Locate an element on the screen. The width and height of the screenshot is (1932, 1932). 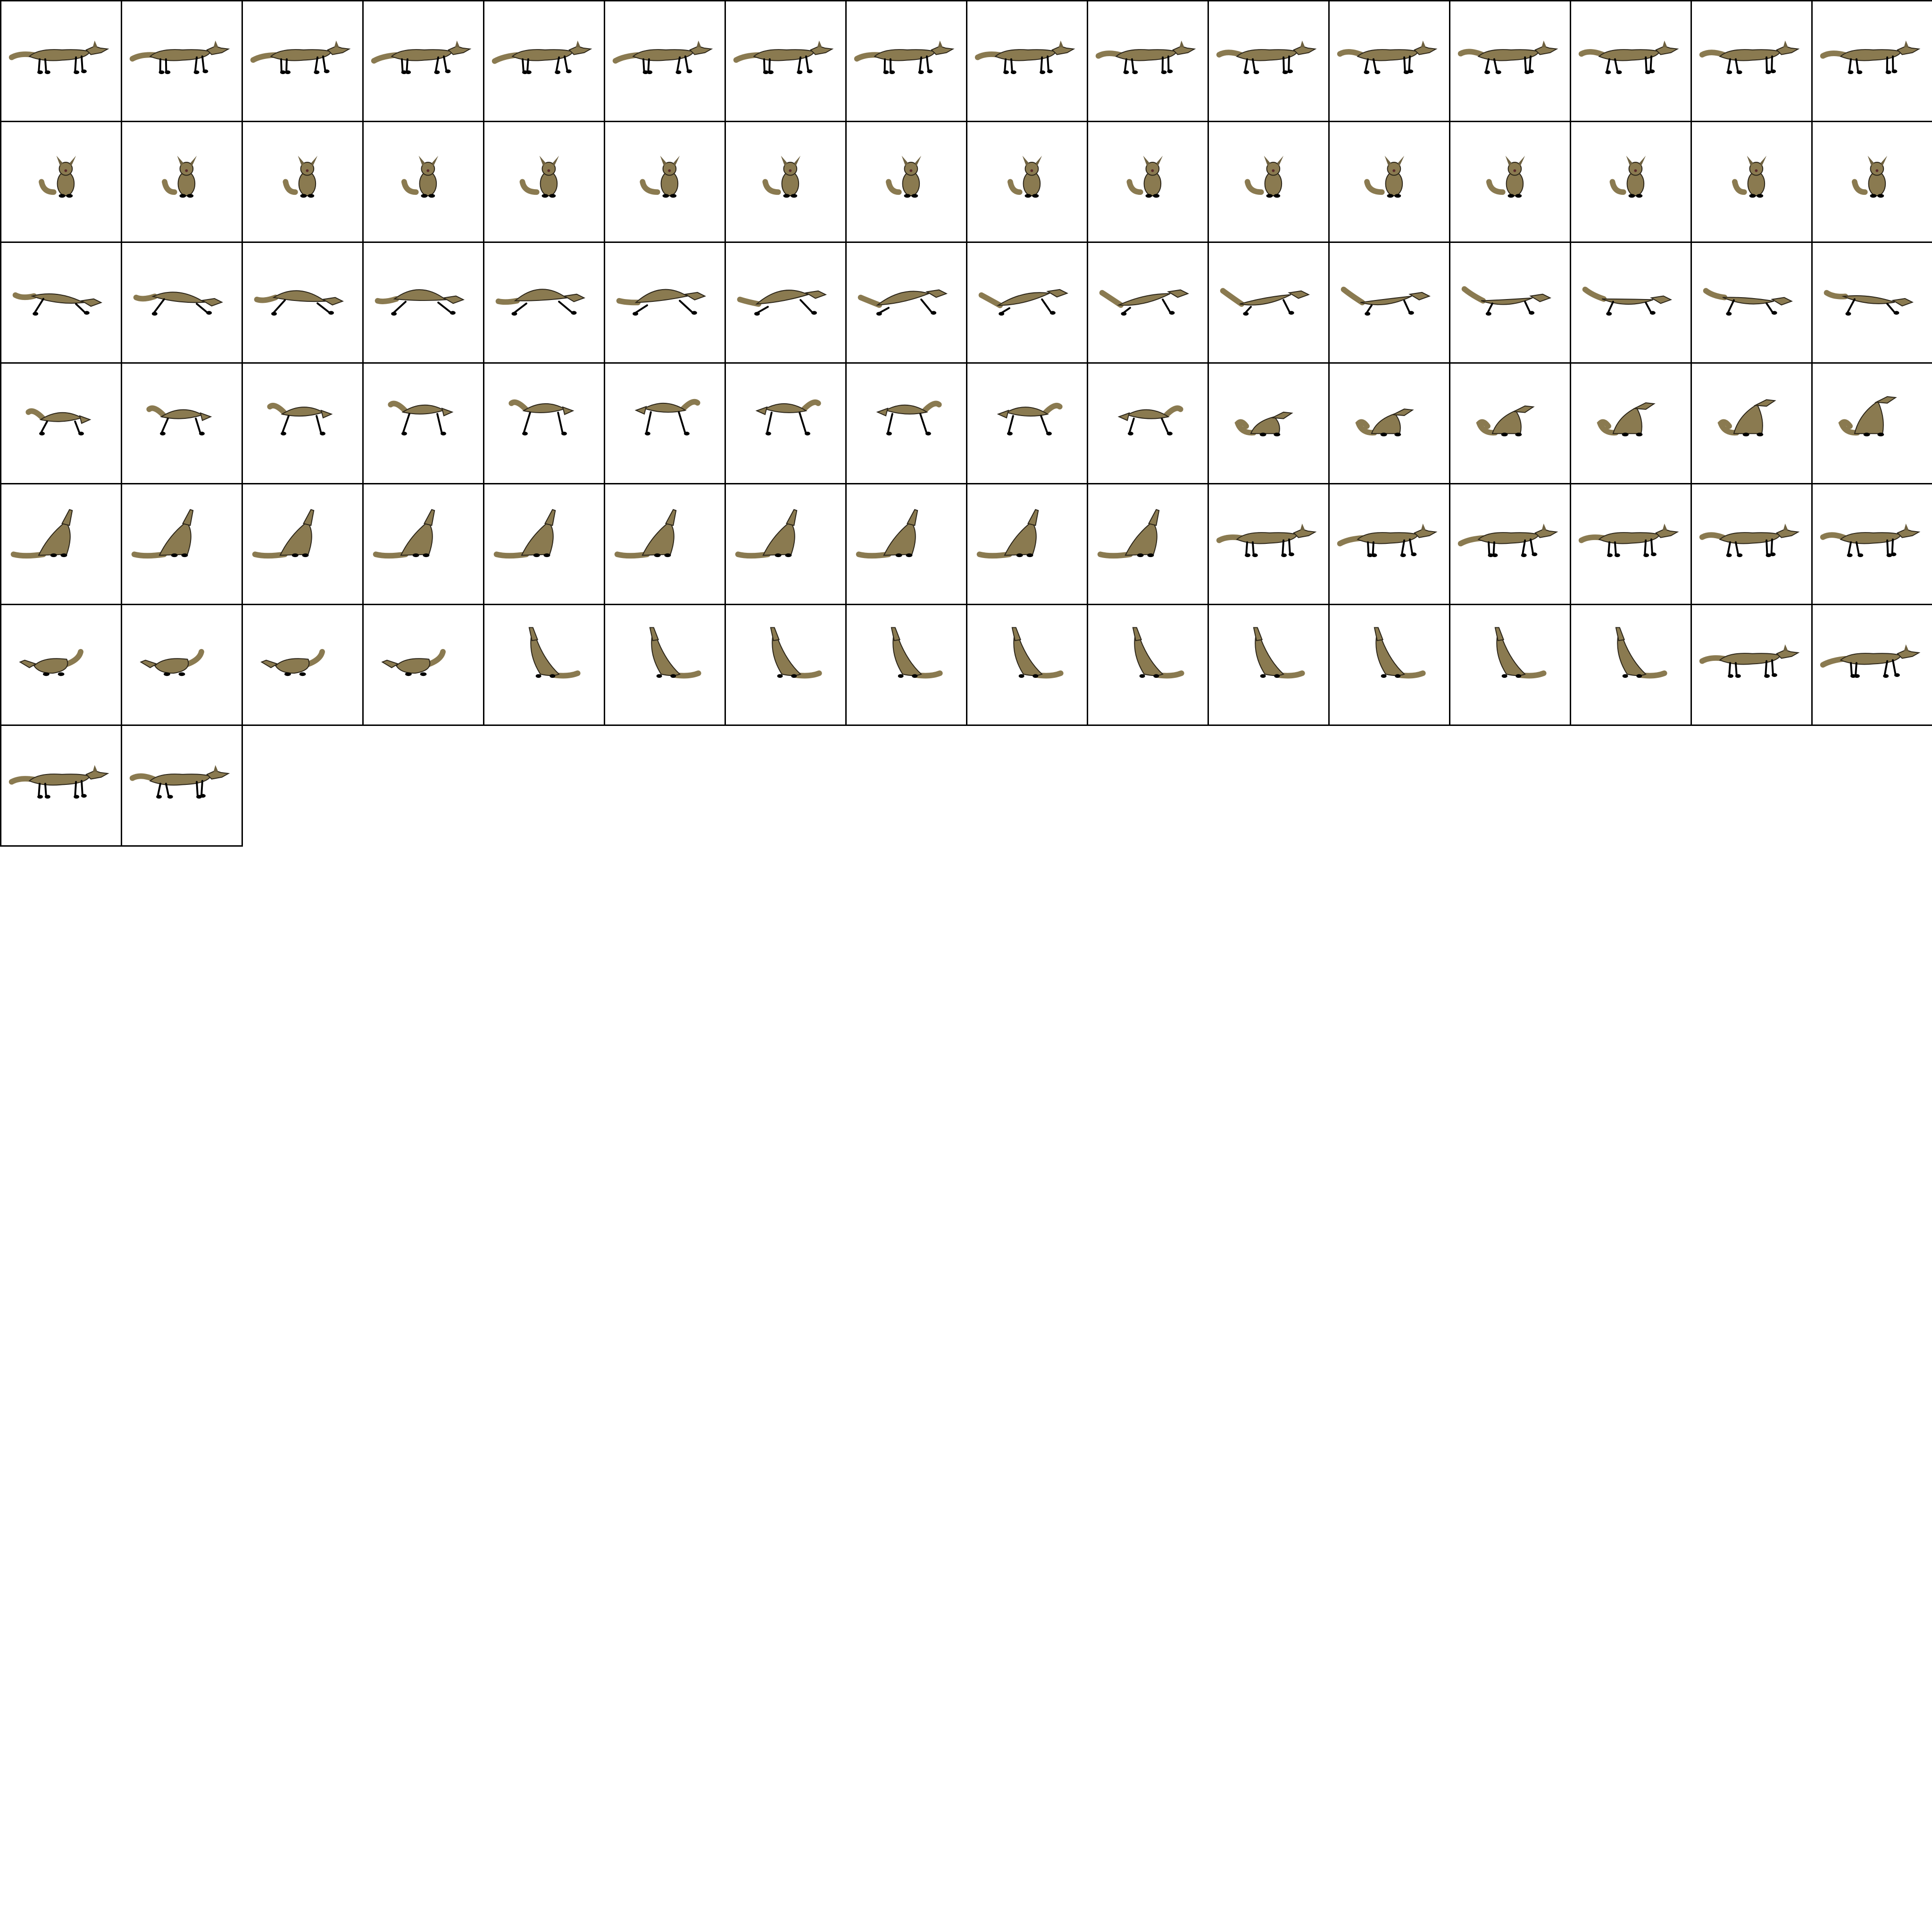
rear-right-paw is located at coordinates (47, 797).